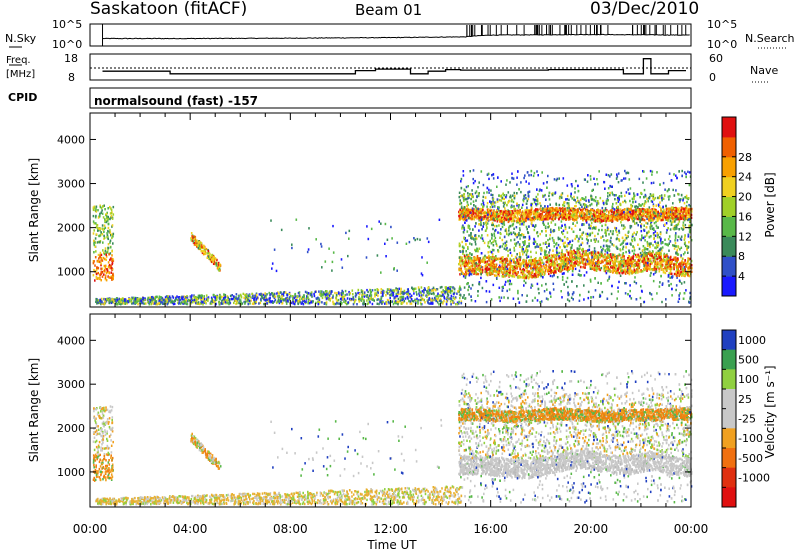 The height and width of the screenshot is (554, 800). Describe the element at coordinates (176, 101) in the screenshot. I see `cpid-program: normalsound (fast) -157` at that location.